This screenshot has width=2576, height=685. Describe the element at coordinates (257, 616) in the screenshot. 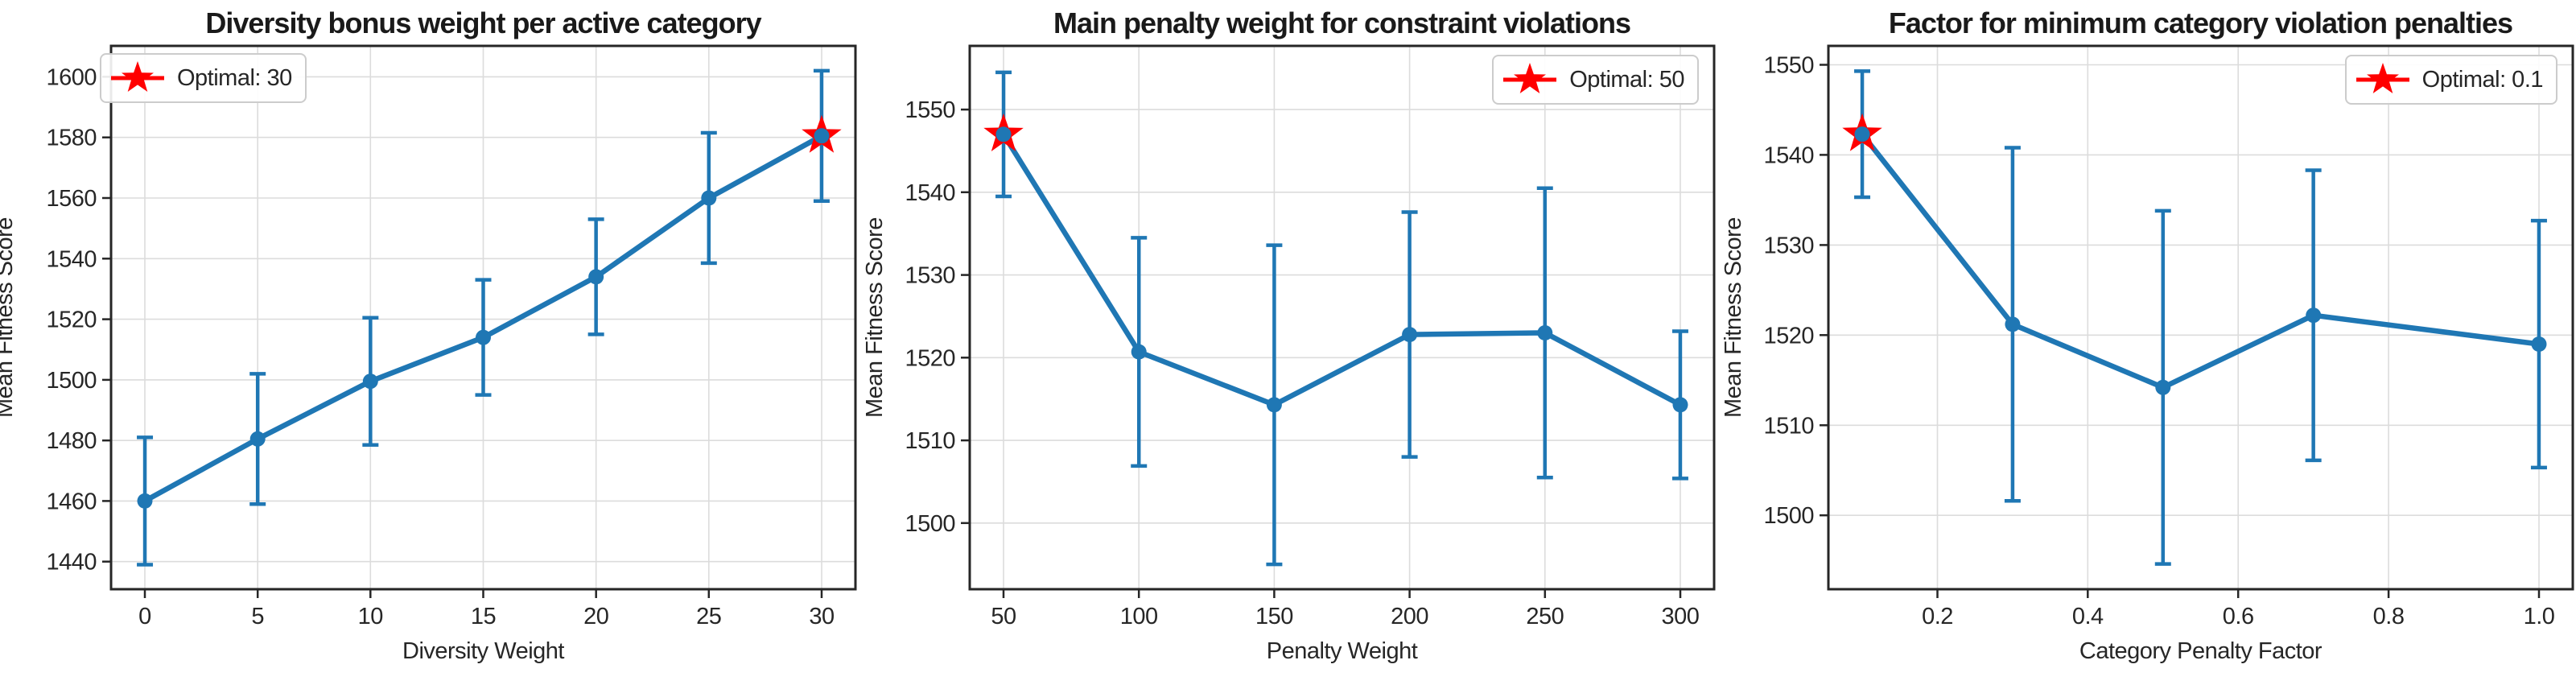

I see `x-tick-label: 5` at that location.